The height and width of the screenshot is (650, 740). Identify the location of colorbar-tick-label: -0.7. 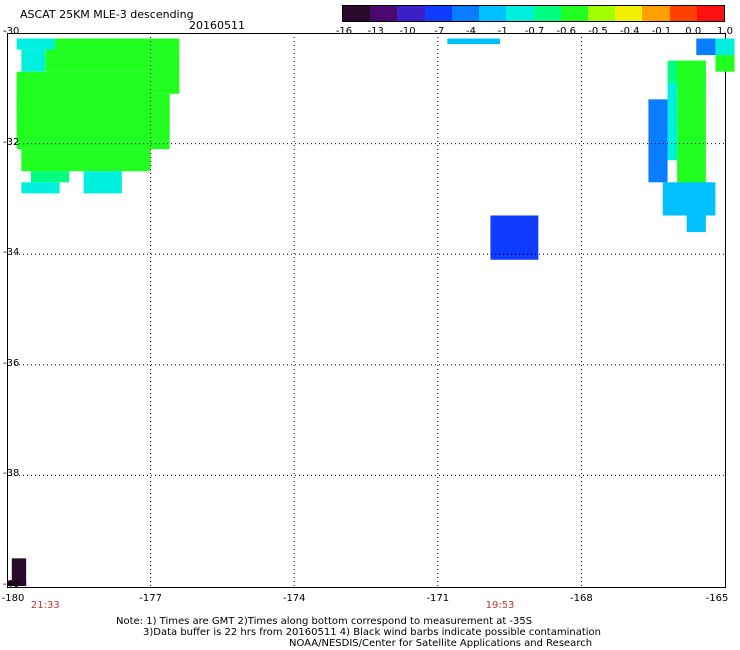
(534, 31).